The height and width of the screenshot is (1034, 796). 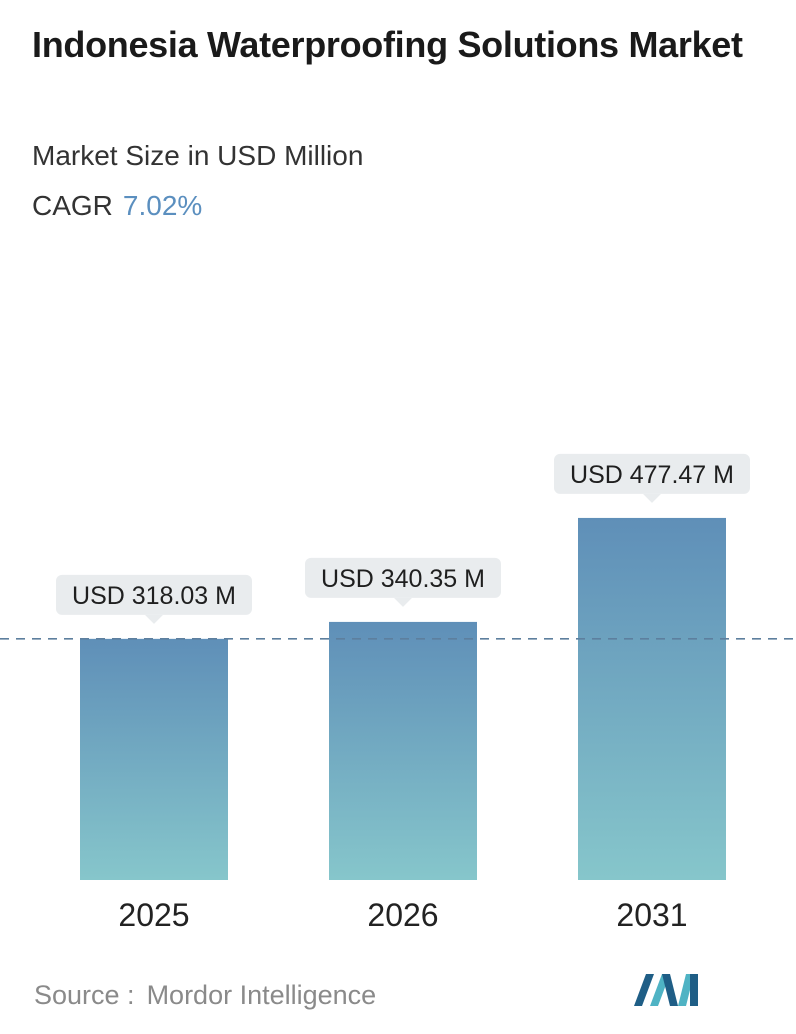 I want to click on source-line: Source : Mordor Intelligence, so click(x=205, y=995).